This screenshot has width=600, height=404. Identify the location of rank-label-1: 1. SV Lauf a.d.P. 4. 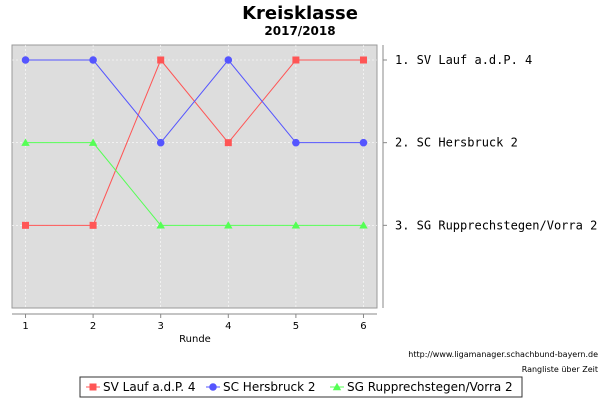
(463, 60).